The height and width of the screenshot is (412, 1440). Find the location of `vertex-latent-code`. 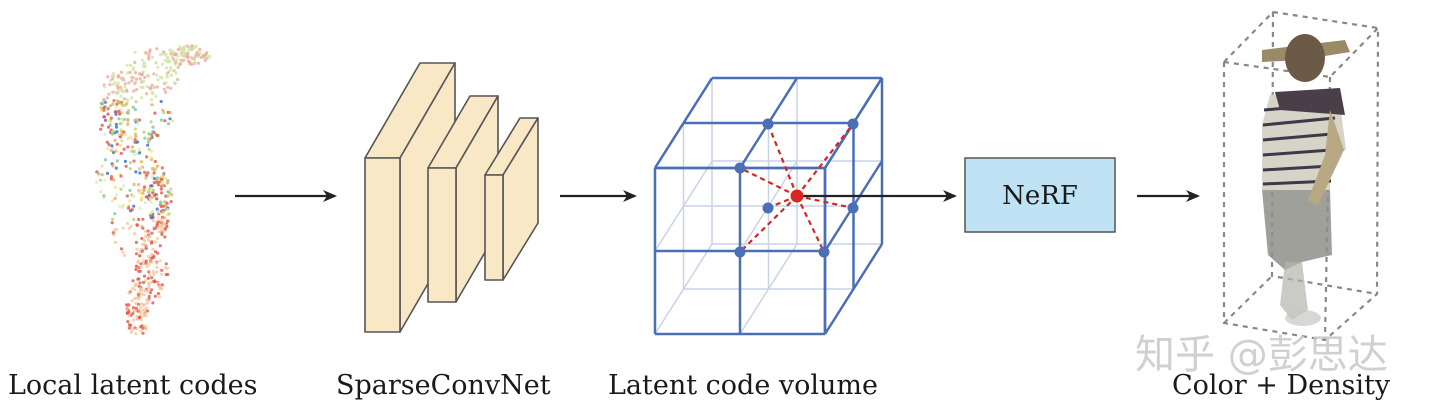

vertex-latent-code is located at coordinates (740, 252).